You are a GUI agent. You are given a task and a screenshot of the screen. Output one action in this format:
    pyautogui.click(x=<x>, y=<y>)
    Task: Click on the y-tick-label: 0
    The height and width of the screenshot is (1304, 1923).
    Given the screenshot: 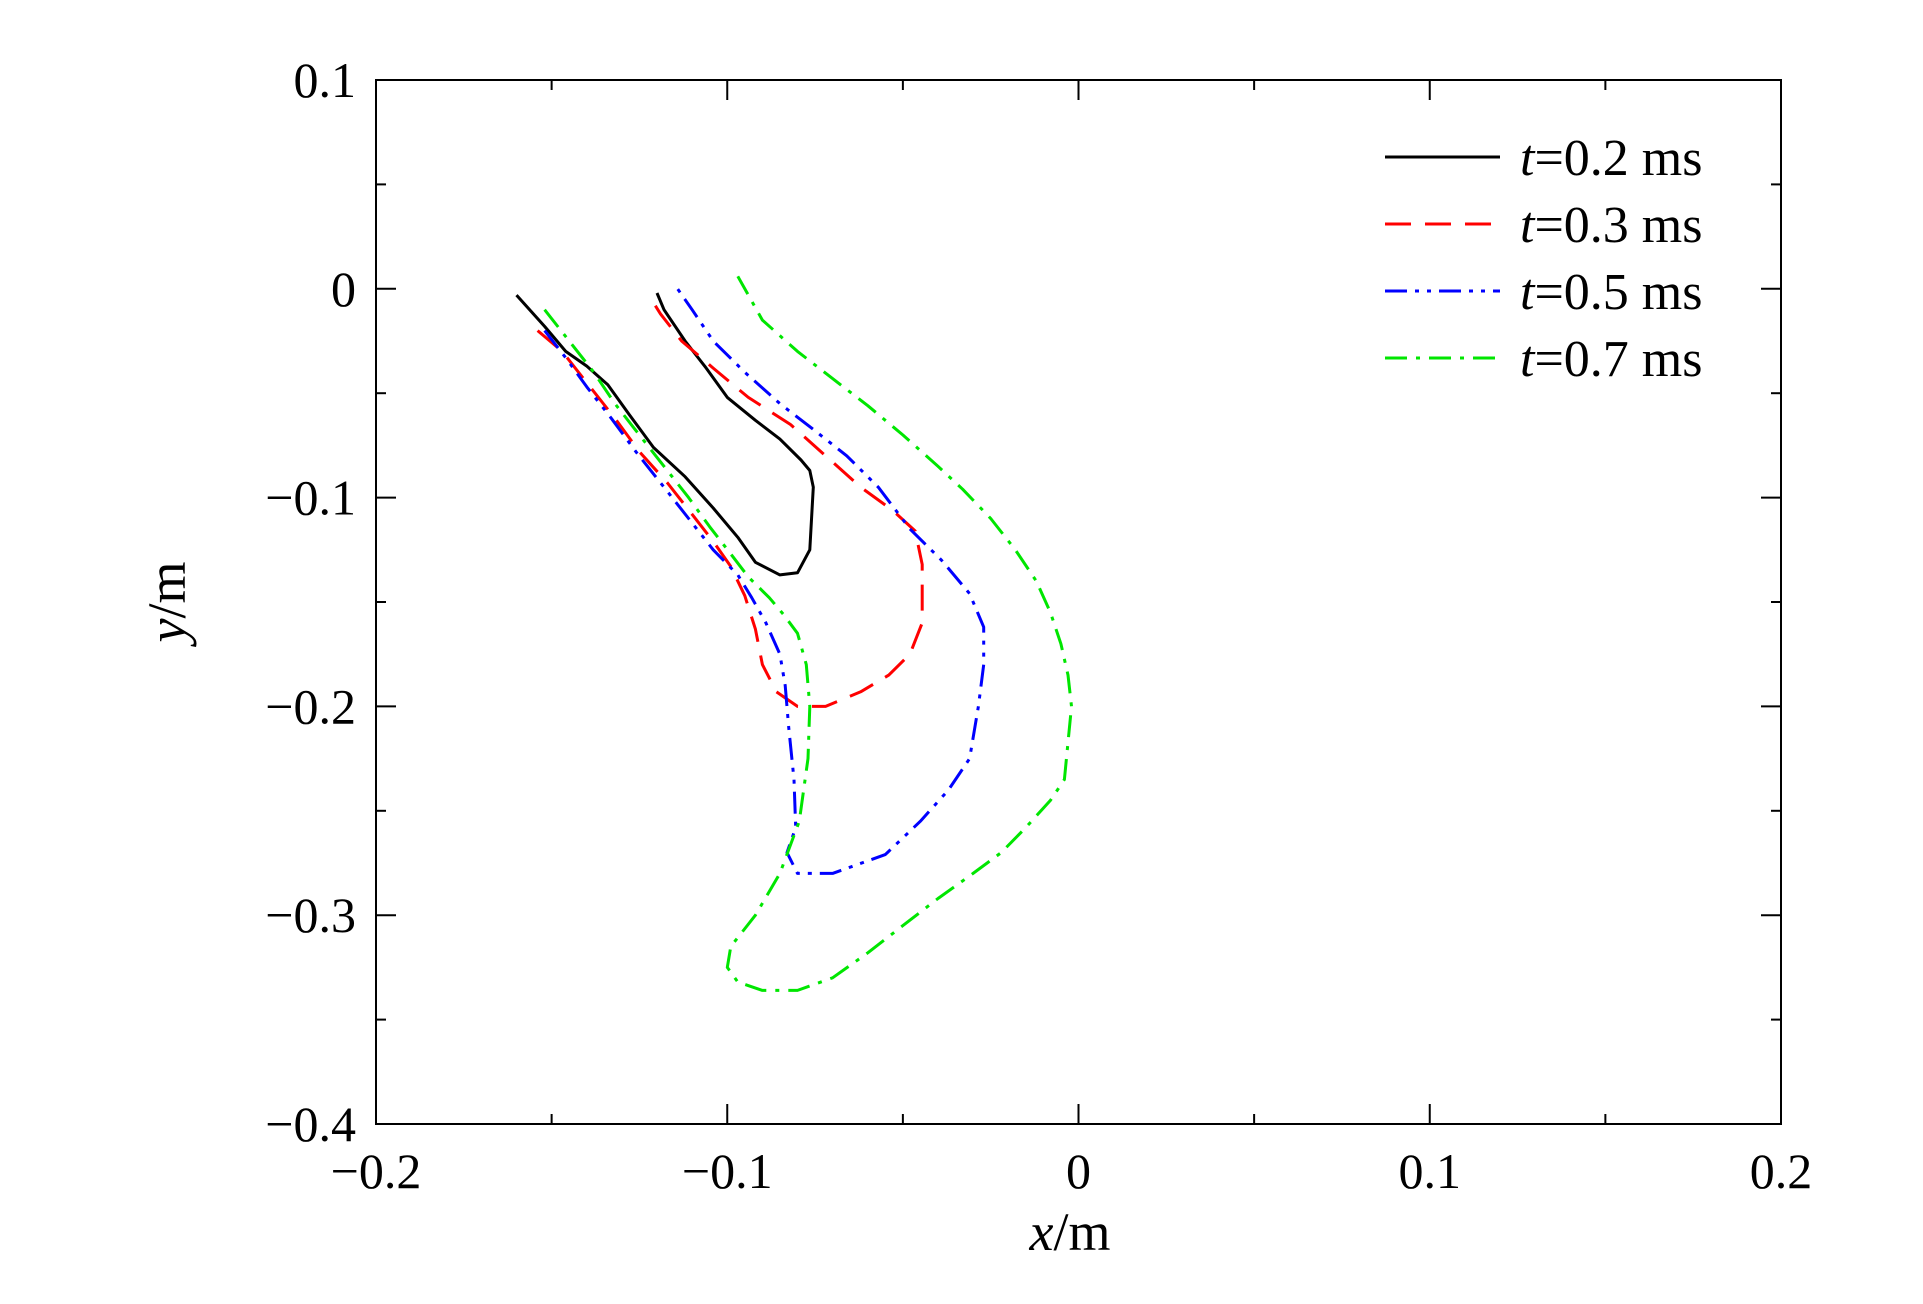 What is the action you would take?
    pyautogui.click(x=343, y=289)
    